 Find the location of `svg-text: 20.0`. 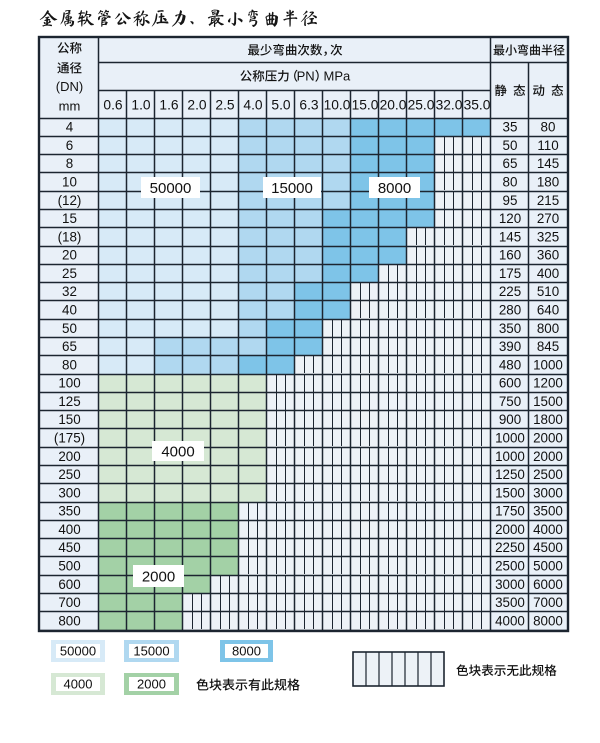

svg-text: 20.0 is located at coordinates (393, 104).